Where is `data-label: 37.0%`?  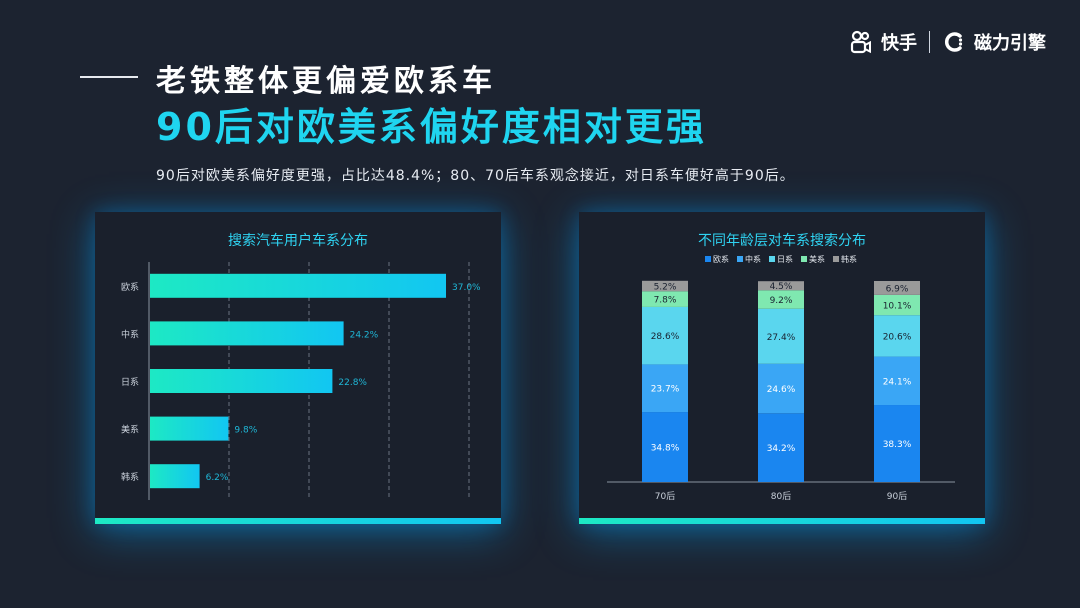
data-label: 37.0% is located at coordinates (466, 288).